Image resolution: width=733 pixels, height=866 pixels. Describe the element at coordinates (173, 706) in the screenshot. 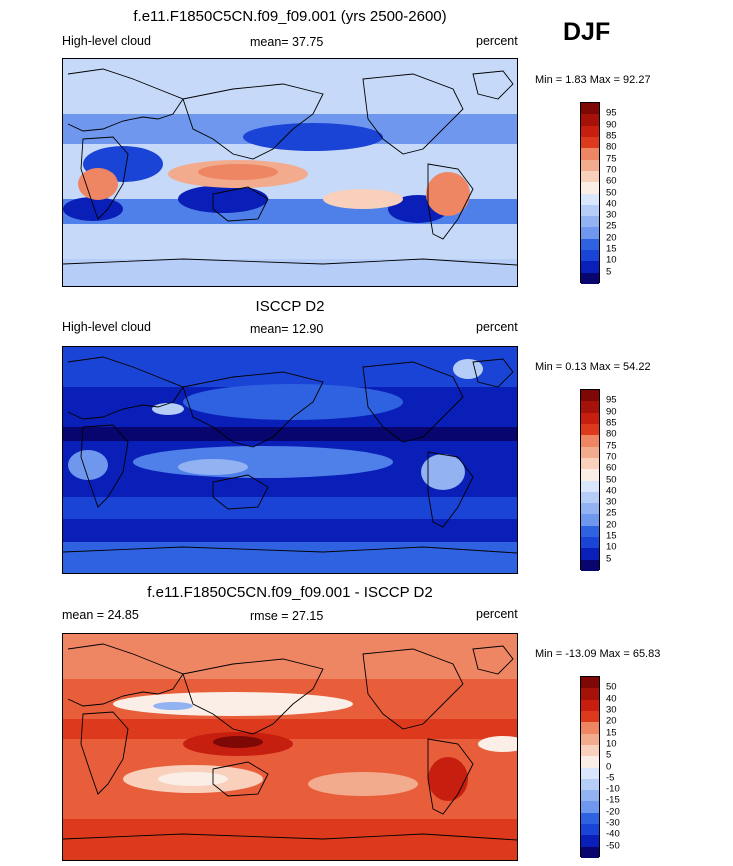

I see `panel3-negative-patch` at that location.